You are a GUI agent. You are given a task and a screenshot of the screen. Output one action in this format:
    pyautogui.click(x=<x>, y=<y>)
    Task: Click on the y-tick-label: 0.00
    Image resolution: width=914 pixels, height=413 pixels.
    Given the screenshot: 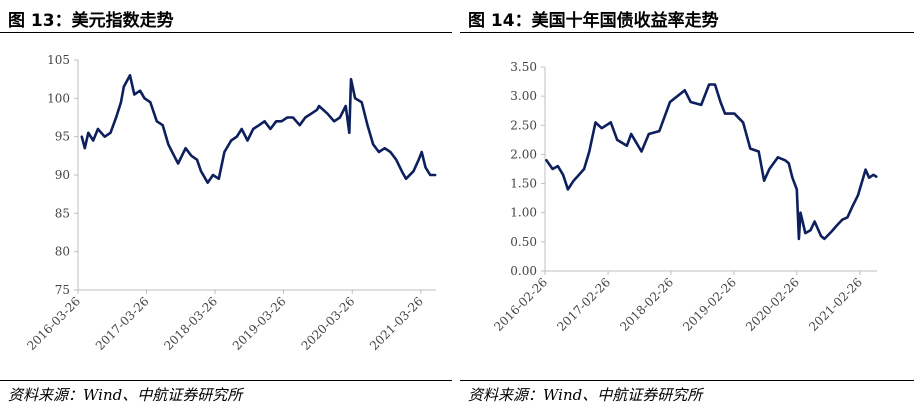 What is the action you would take?
    pyautogui.click(x=523, y=271)
    